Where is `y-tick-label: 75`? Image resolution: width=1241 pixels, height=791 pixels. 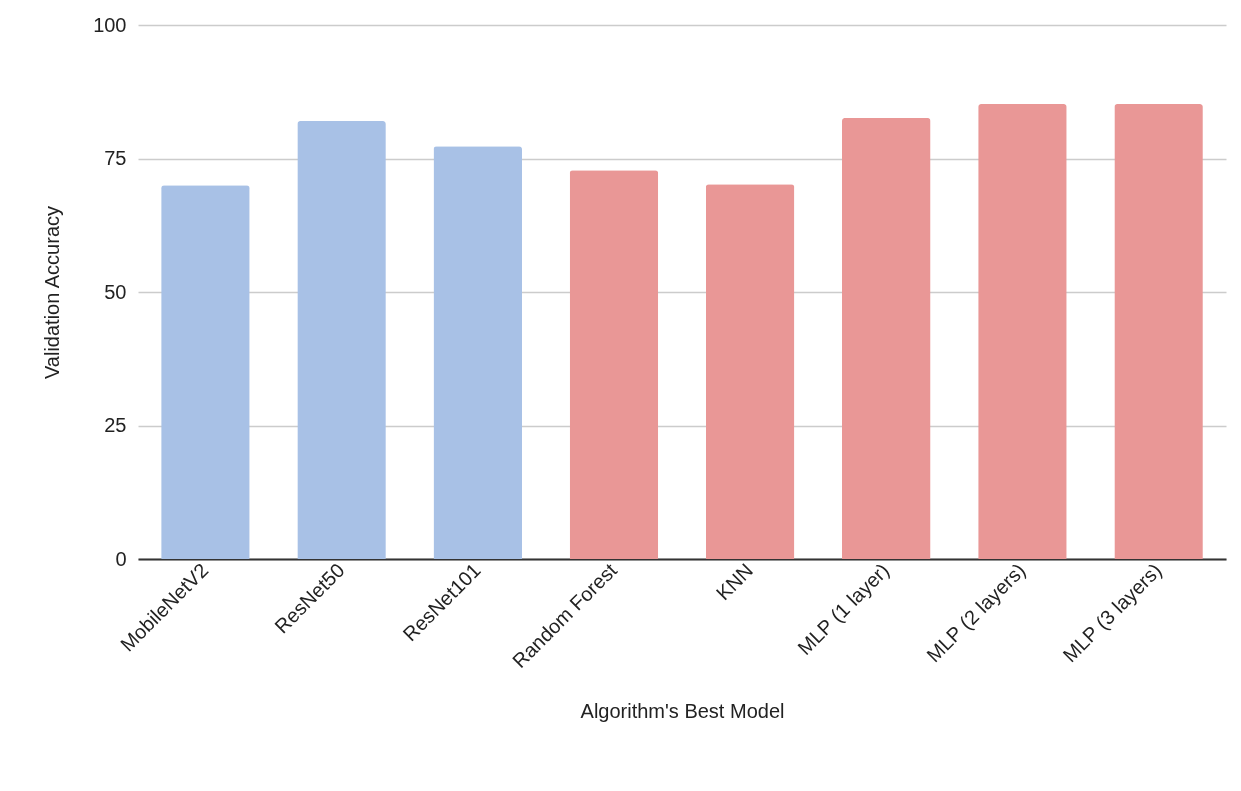
y-tick-label: 75 is located at coordinates (115, 158).